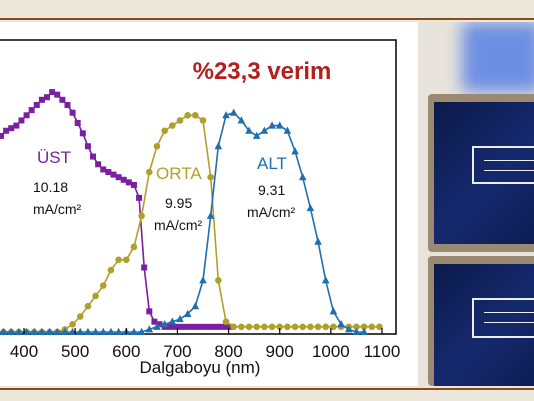  I want to click on lower-solar-cell, so click(484, 325).